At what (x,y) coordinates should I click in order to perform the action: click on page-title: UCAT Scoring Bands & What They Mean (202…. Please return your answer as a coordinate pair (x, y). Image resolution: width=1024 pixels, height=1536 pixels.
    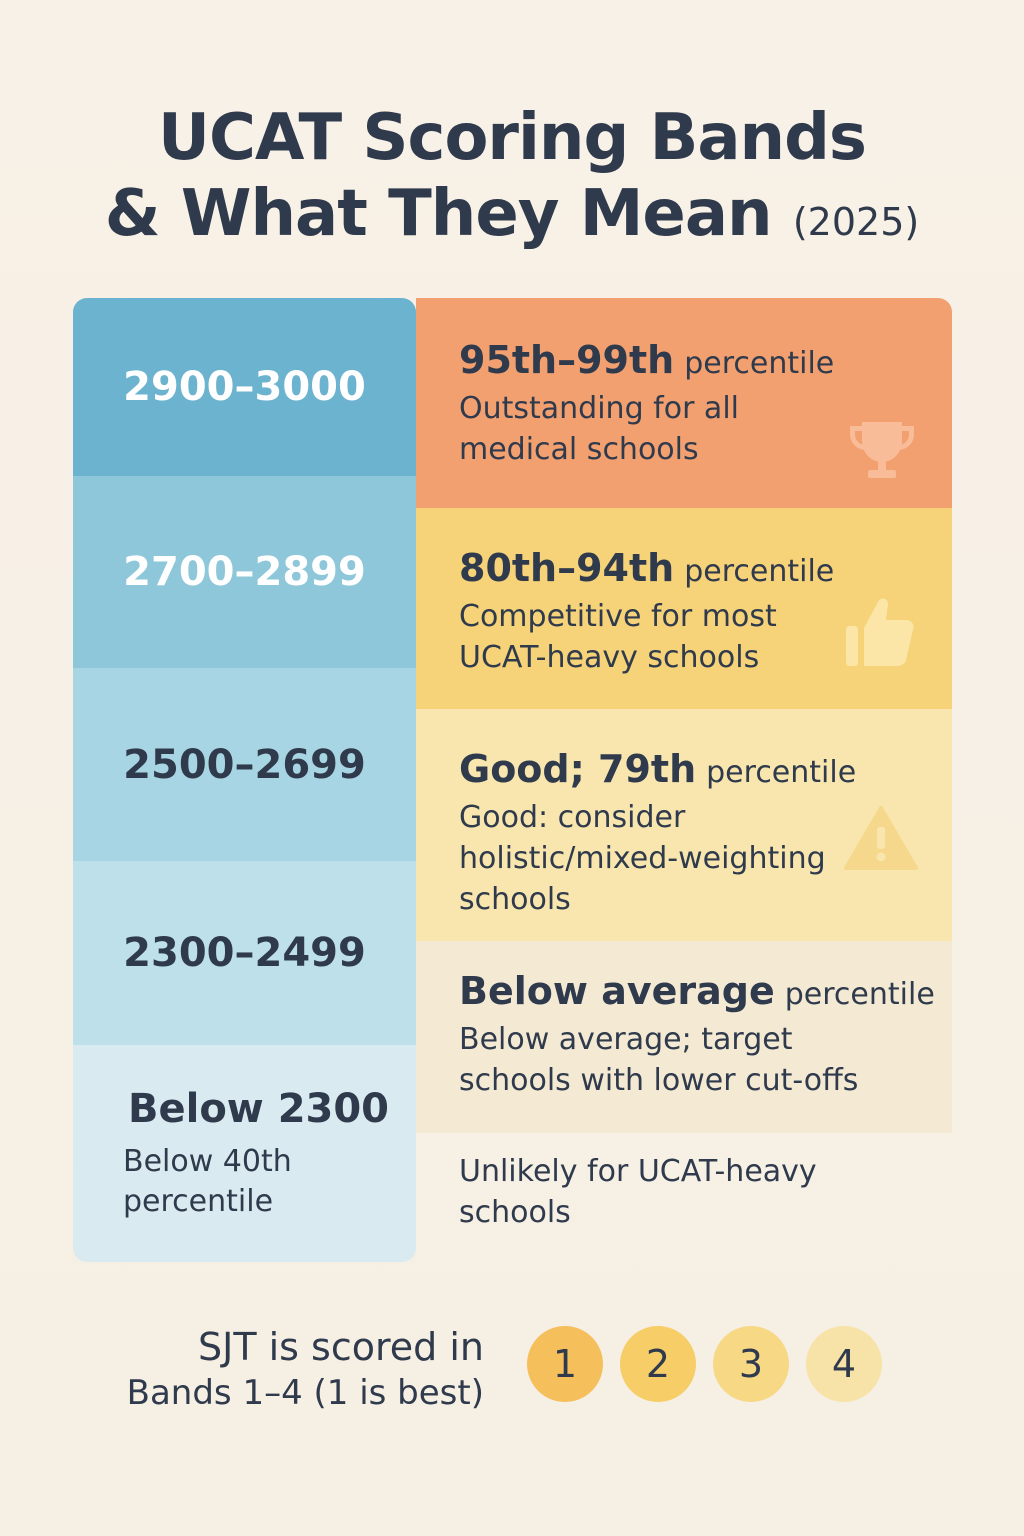
    Looking at the image, I should click on (512, 180).